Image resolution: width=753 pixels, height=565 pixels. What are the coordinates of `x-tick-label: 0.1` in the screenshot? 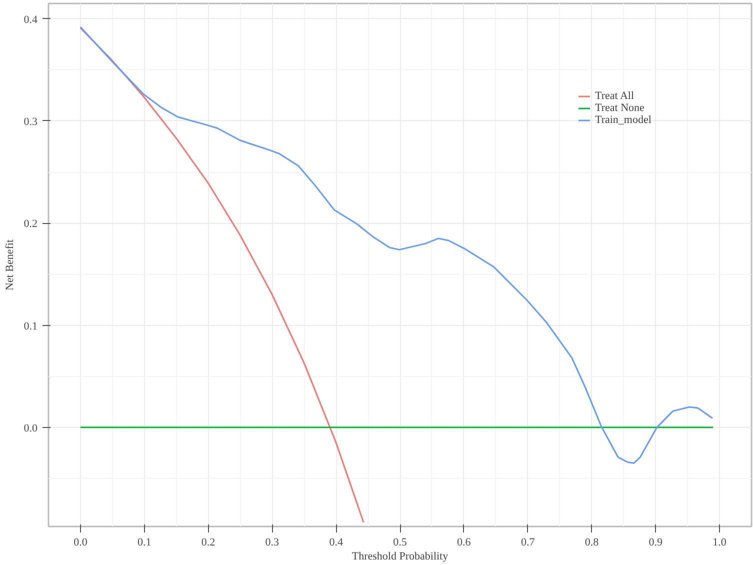 It's located at (144, 542).